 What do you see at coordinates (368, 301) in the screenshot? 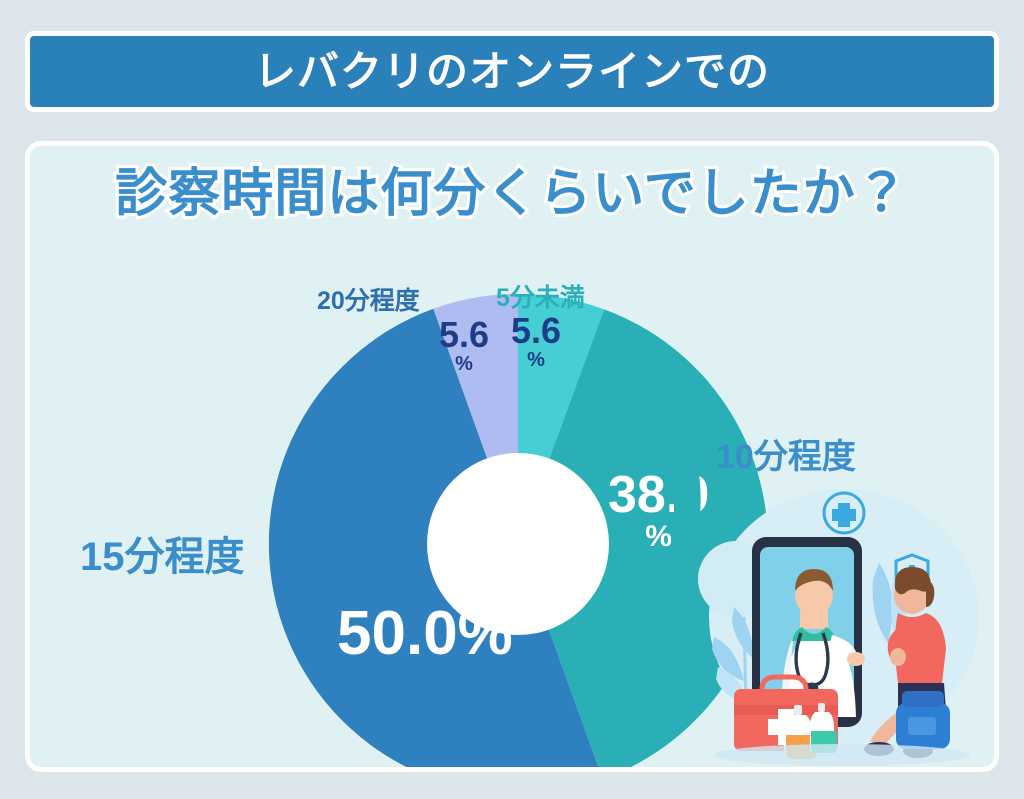
I see `slice-label-20min: 20分程度` at bounding box center [368, 301].